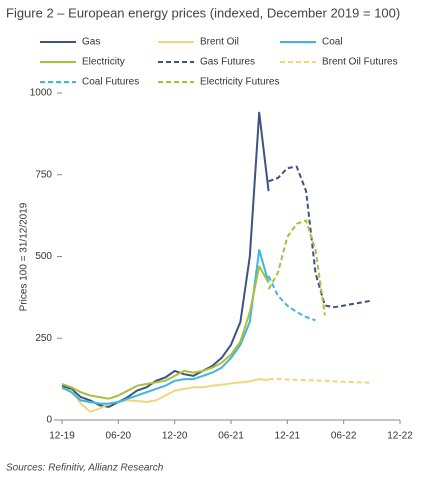 The image size is (426, 482). What do you see at coordinates (62, 436) in the screenshot?
I see `x-tick-label: 12-19` at bounding box center [62, 436].